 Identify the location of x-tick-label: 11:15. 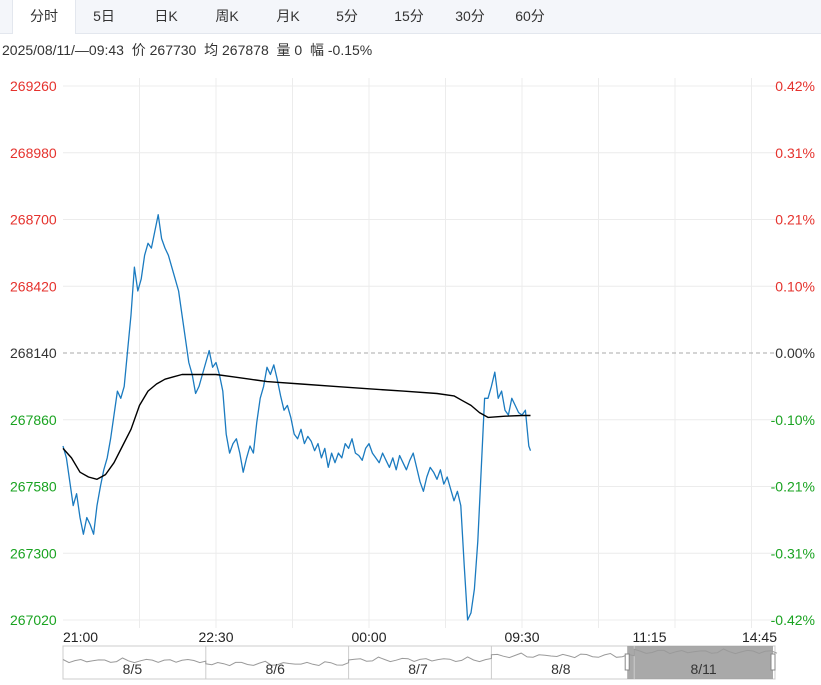
(650, 637).